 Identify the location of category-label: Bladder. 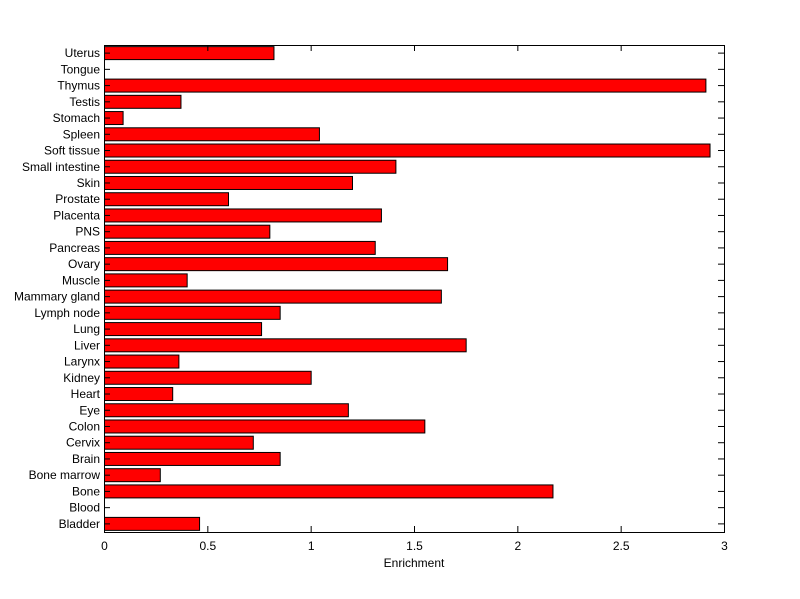
(79, 524).